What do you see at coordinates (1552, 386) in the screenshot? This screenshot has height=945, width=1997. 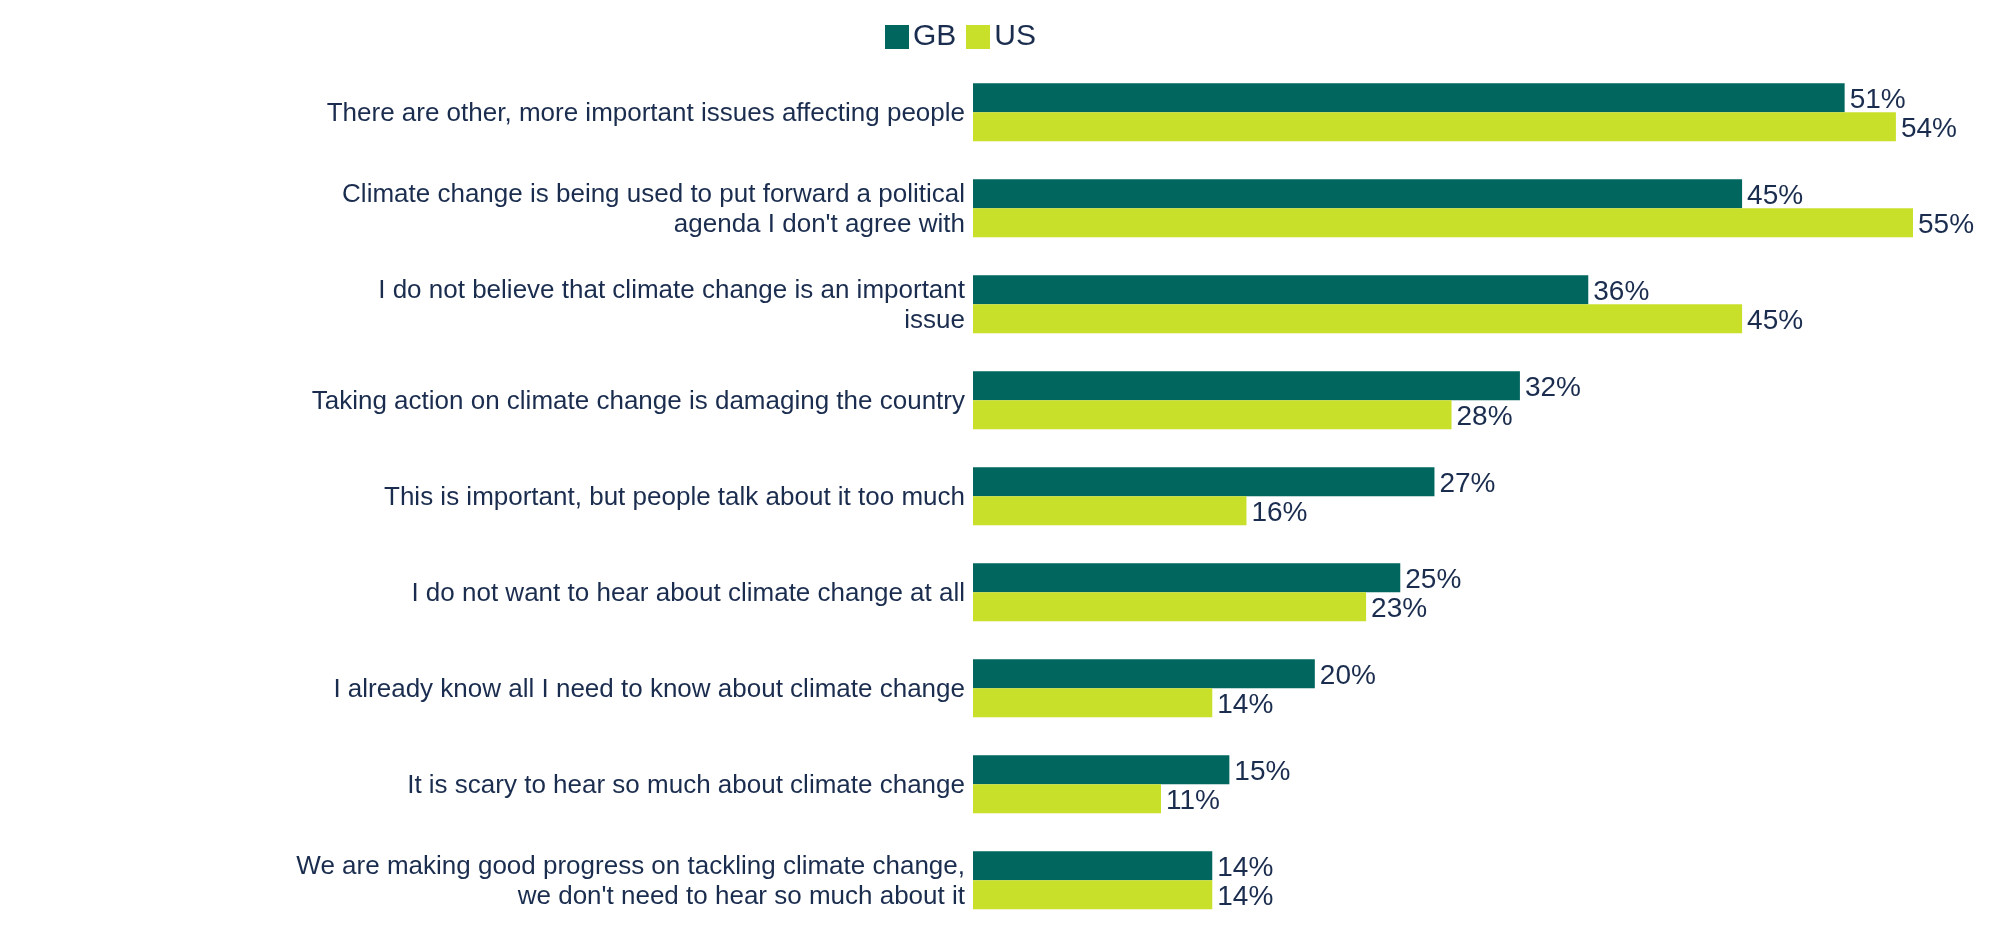 I see `data-label: 32%` at bounding box center [1552, 386].